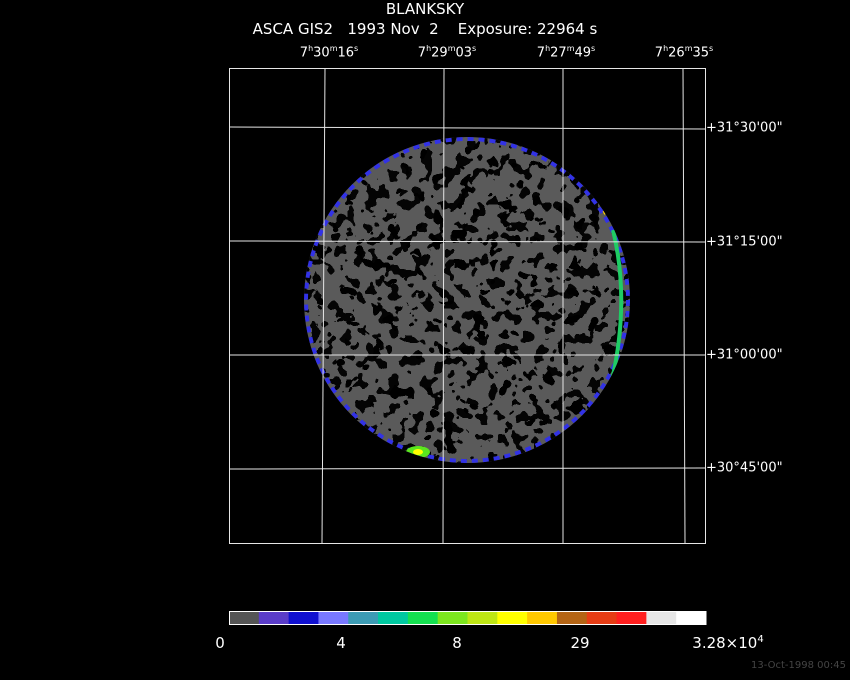  I want to click on colorbar-label-2: 4, so click(341, 643).